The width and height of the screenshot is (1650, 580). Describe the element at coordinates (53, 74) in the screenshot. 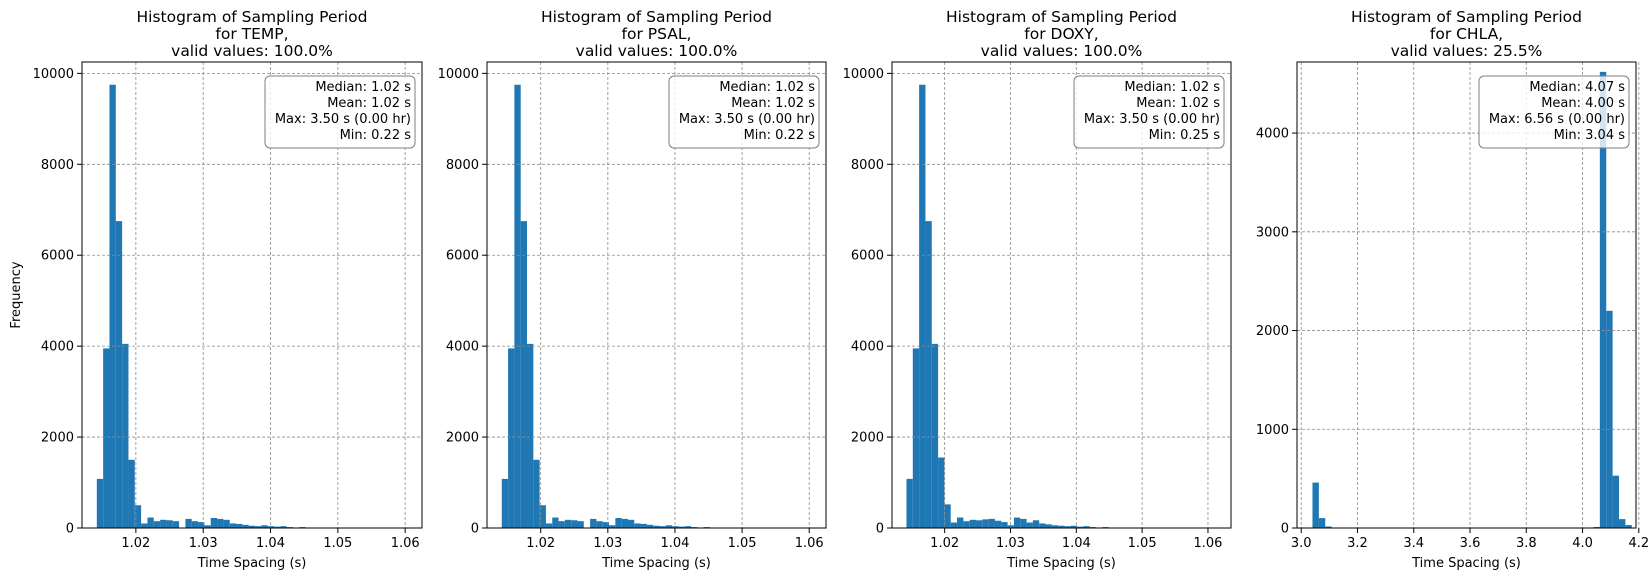

I see `y-tick-label: 10000` at that location.